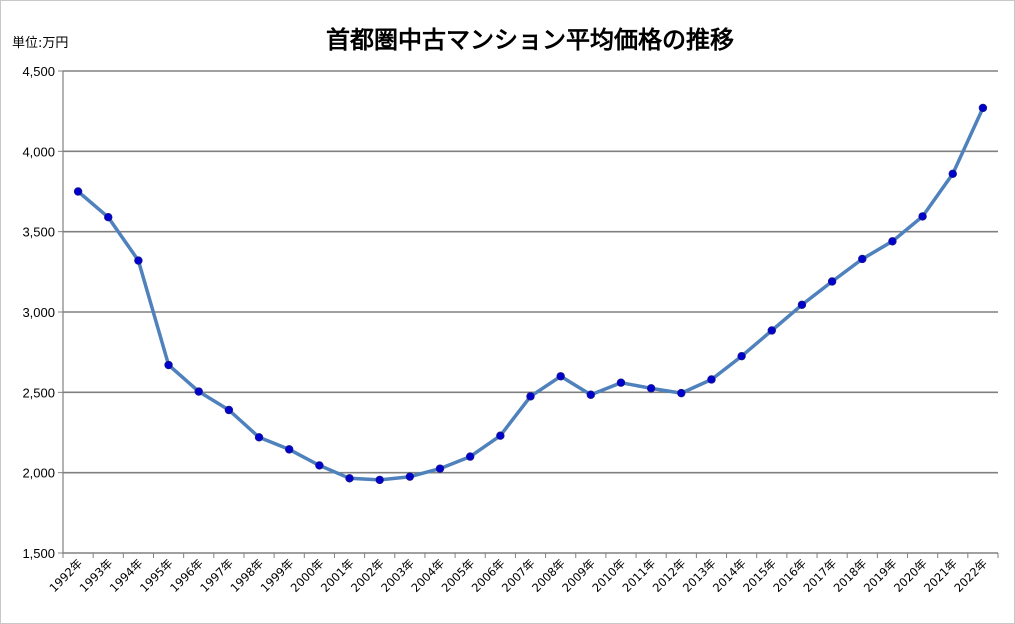 The height and width of the screenshot is (624, 1015). Describe the element at coordinates (38, 71) in the screenshot. I see `y-tick-label: 4,500` at that location.